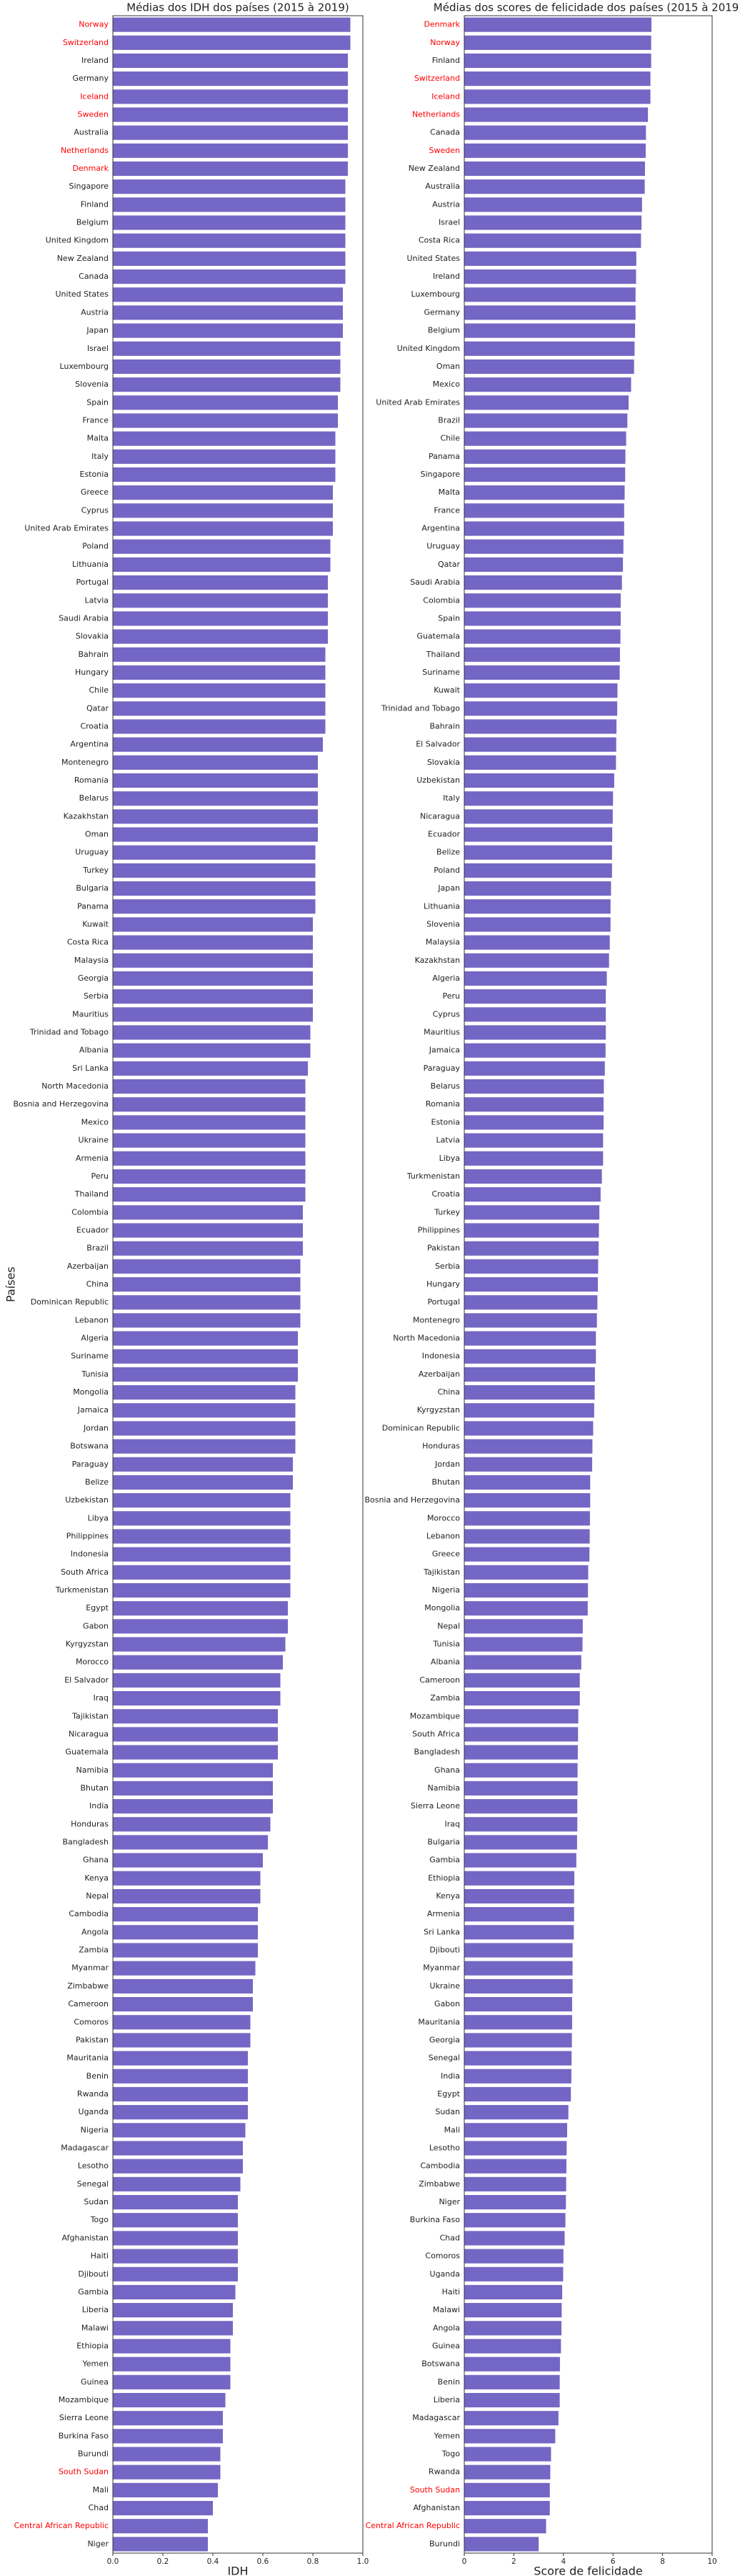  I want to click on y-tick-label: Malta, so click(98, 438).